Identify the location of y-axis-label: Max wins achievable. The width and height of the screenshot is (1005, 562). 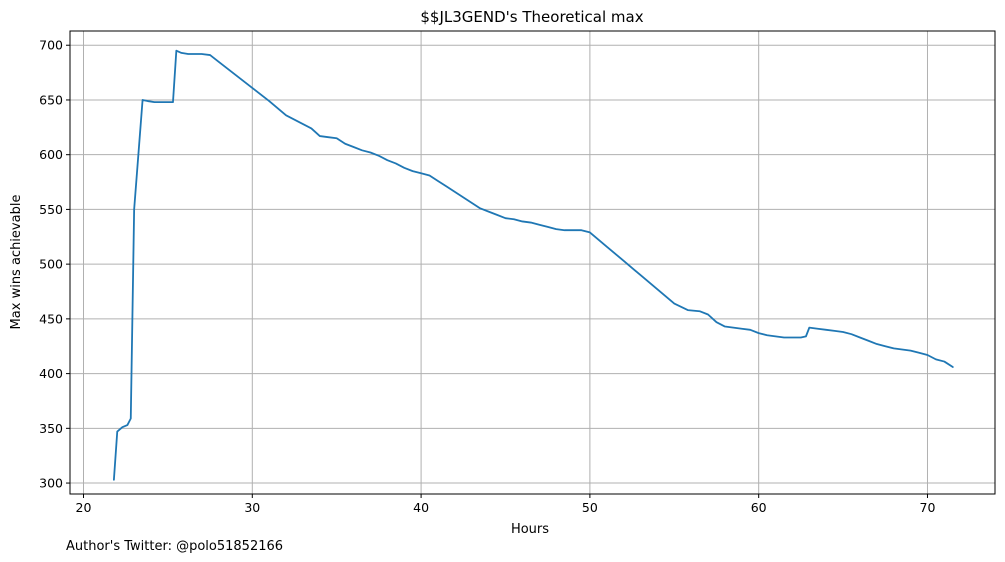
(16, 262).